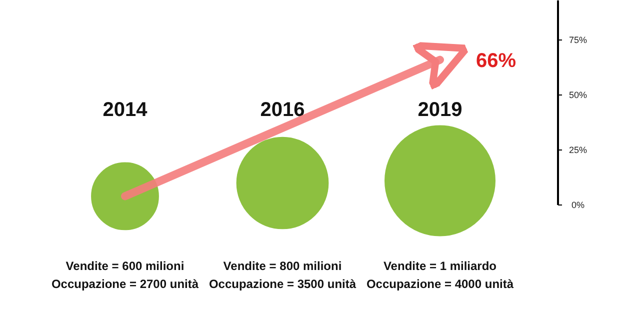 This screenshot has width=620, height=330. Describe the element at coordinates (282, 110) in the screenshot. I see `x-tick-label: 2016` at that location.